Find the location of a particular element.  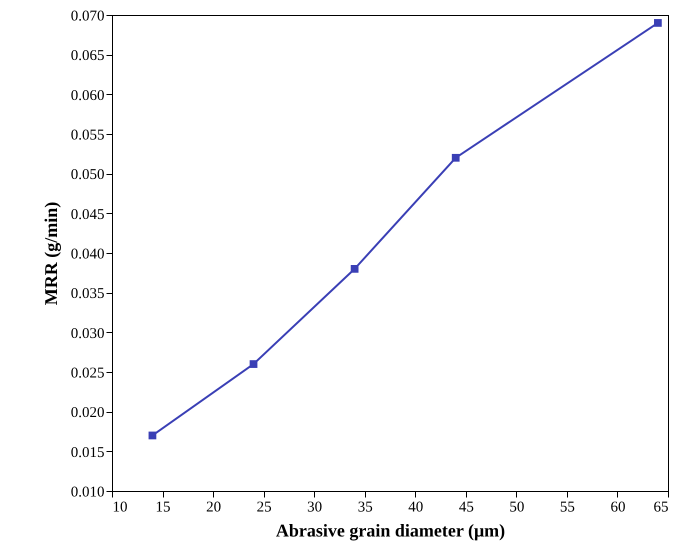

y-tick-label: 0.060 is located at coordinates (87, 96).